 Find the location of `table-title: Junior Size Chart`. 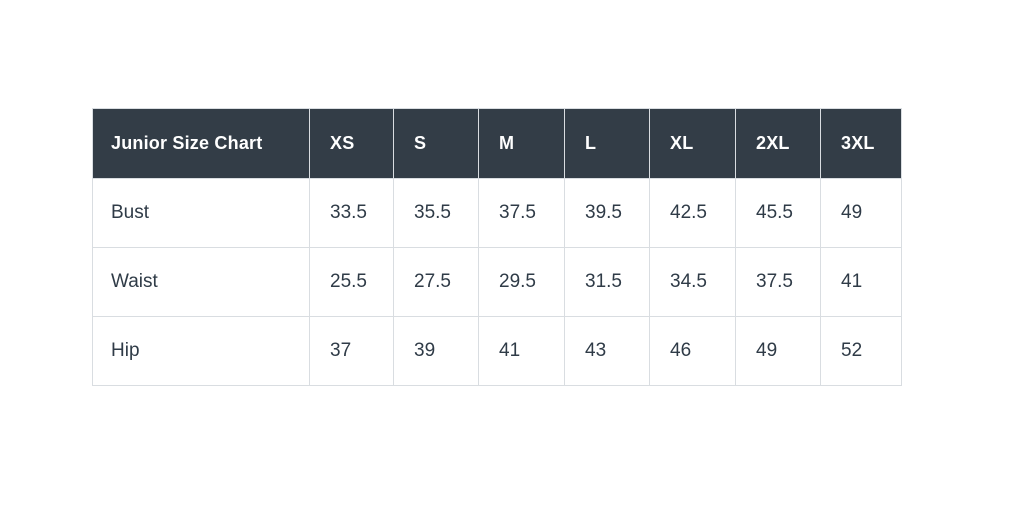

table-title: Junior Size Chart is located at coordinates (201, 143).